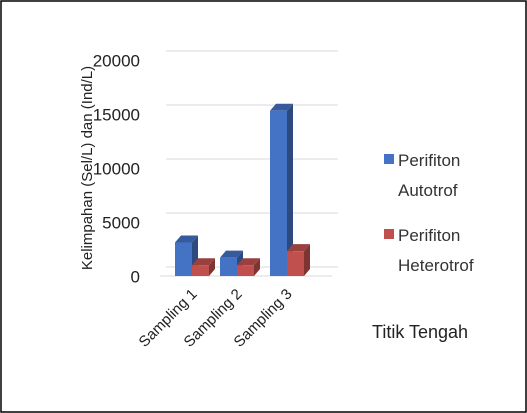 Image resolution: width=527 pixels, height=413 pixels. What do you see at coordinates (116, 168) in the screenshot?
I see `y-tick-label: 10000` at bounding box center [116, 168].